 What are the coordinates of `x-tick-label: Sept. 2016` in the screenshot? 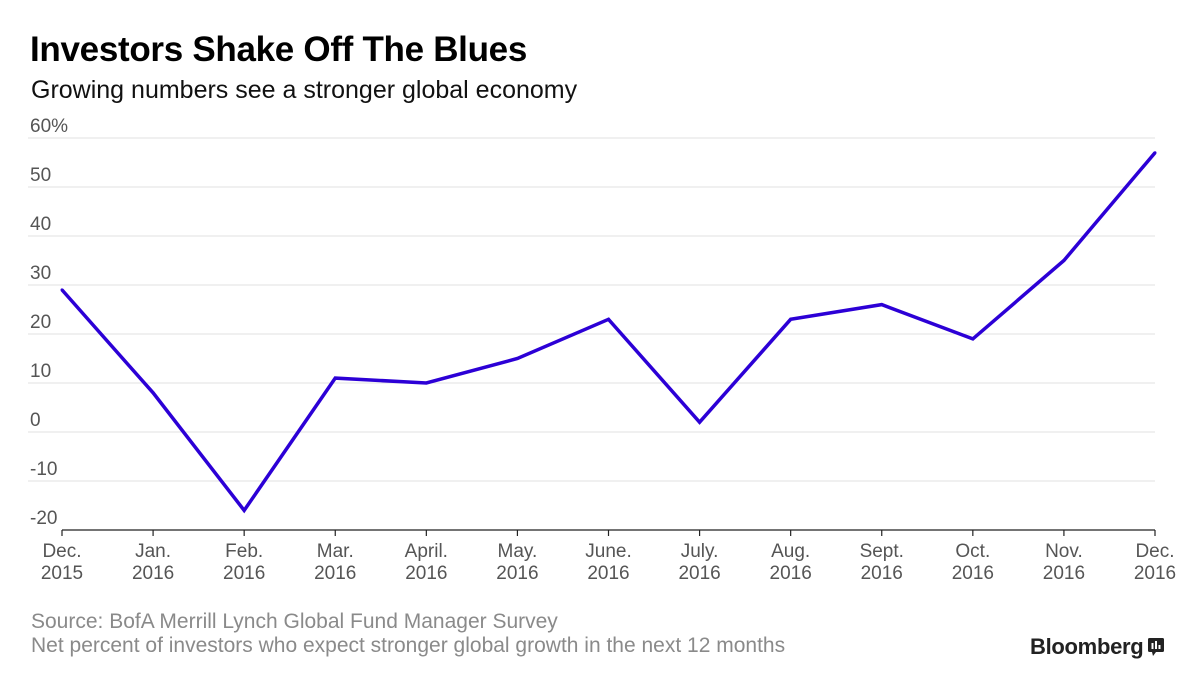 It's located at (882, 562).